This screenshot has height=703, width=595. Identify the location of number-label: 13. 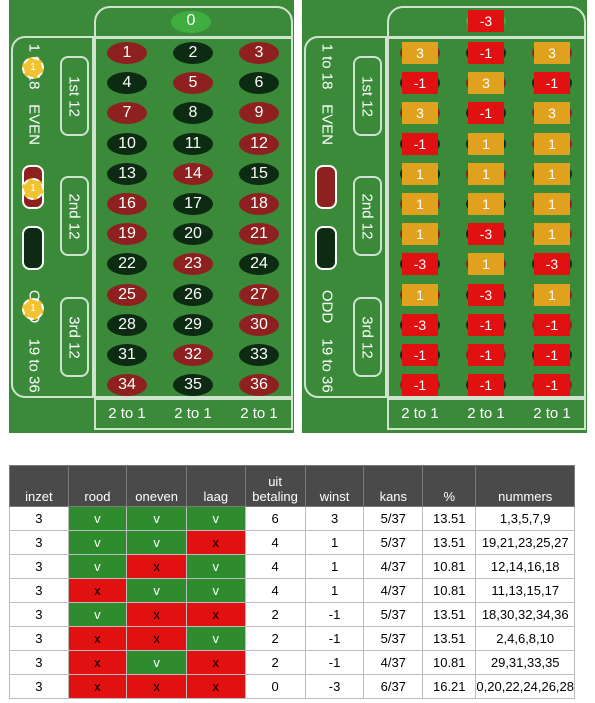
(127, 173).